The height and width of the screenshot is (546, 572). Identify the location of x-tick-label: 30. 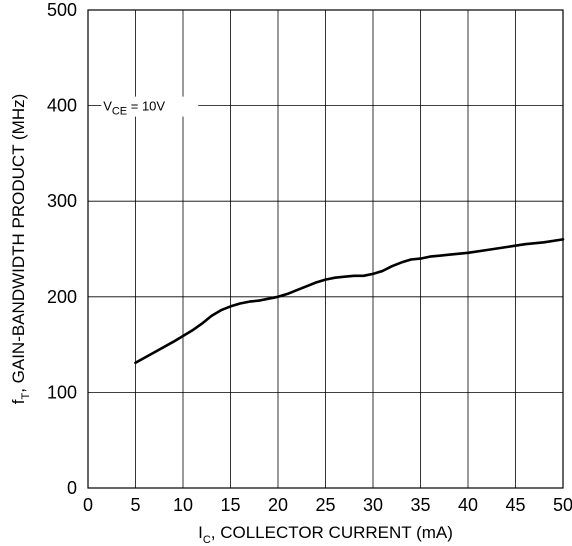
(373, 505).